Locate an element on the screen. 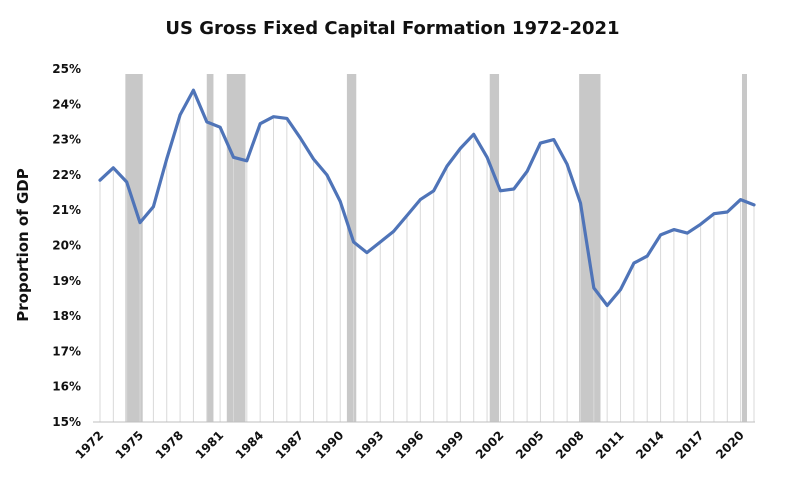 The width and height of the screenshot is (785, 487). x-tick-label: 1990 is located at coordinates (330, 445).